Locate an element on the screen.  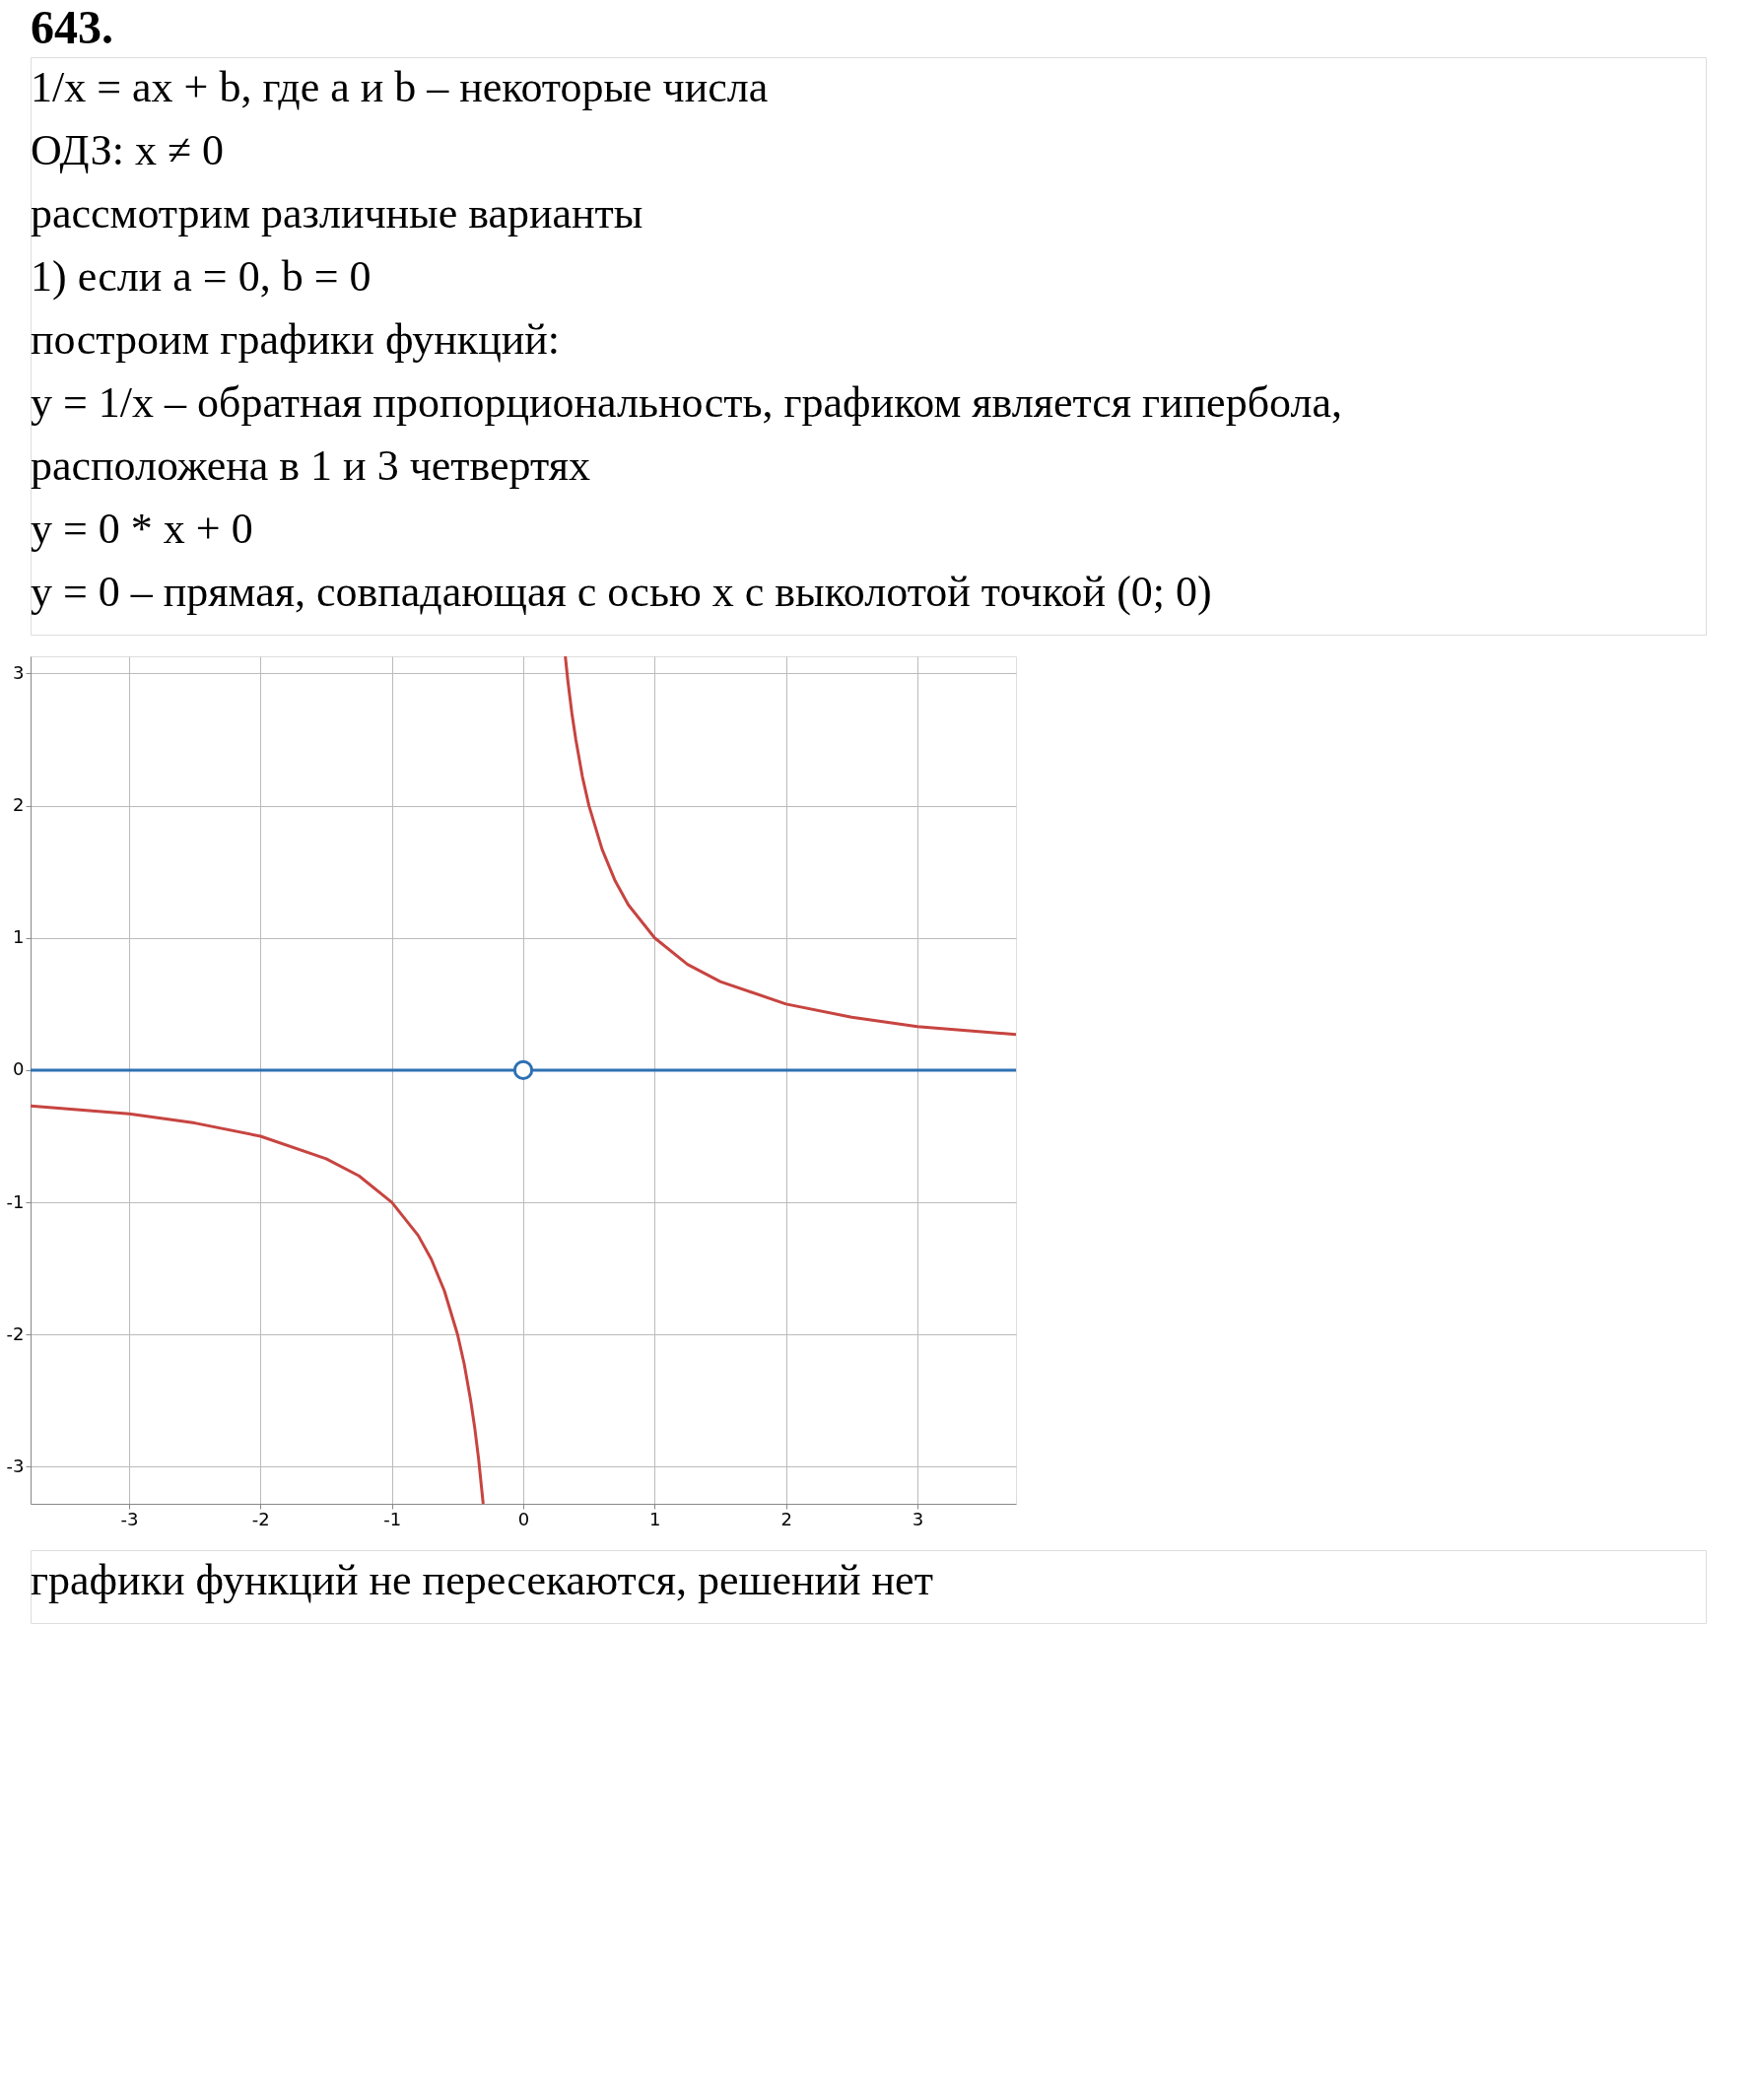
y-tick-label: -2 is located at coordinates (15, 1333).